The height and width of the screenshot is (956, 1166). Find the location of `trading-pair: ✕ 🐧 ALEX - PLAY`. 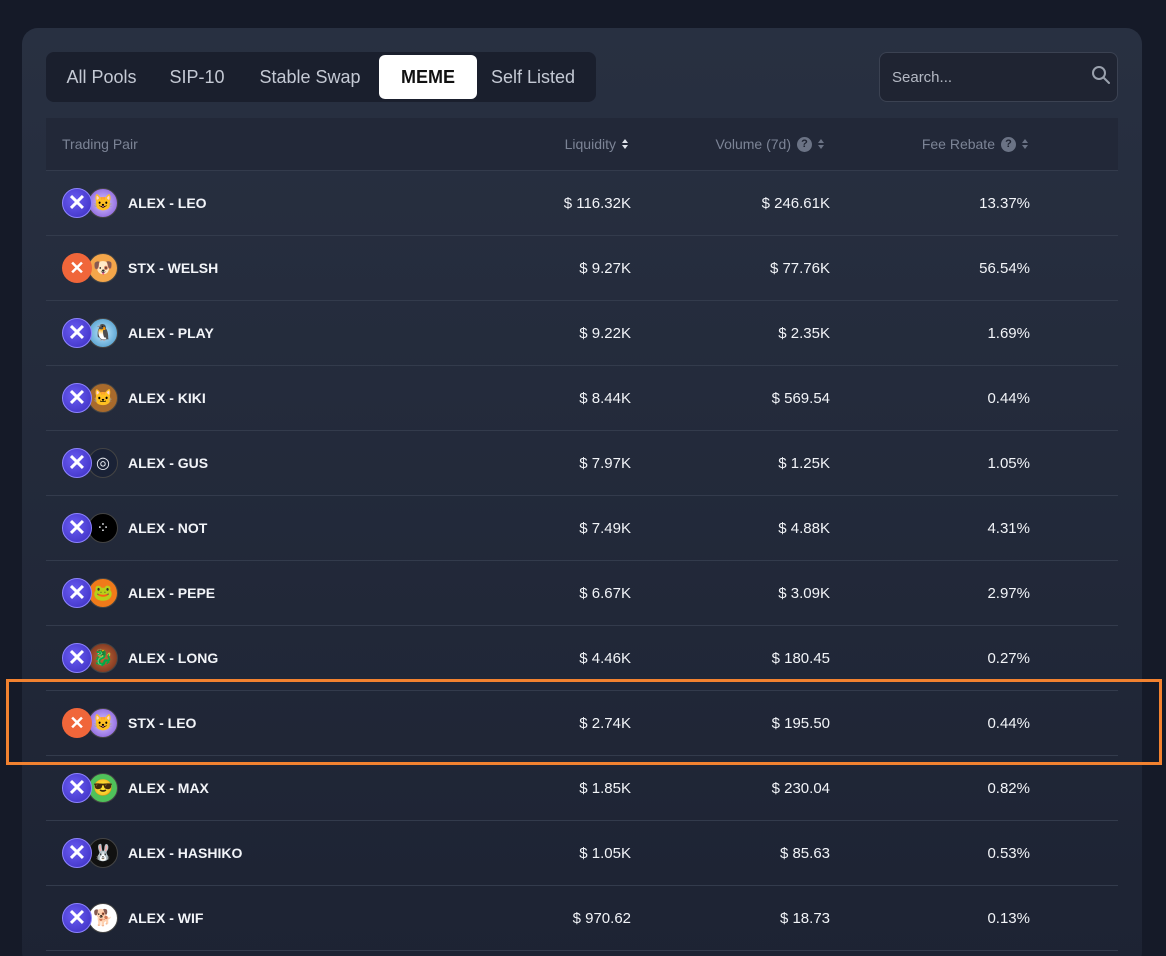

trading-pair: ✕ 🐧 ALEX - PLAY is located at coordinates (138, 333).